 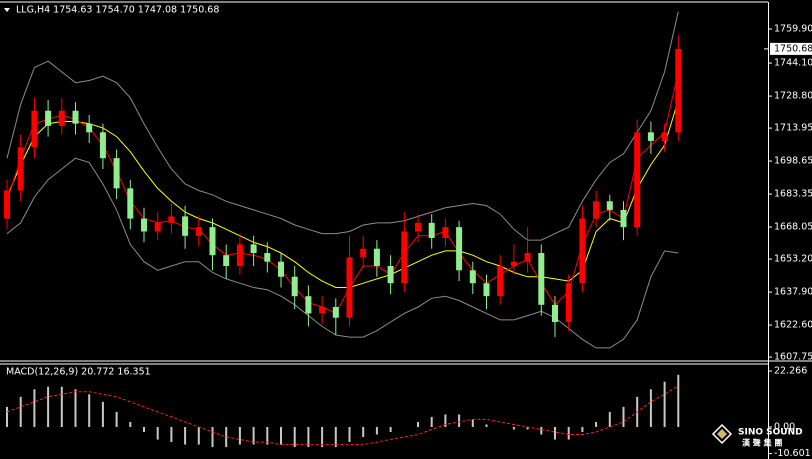 What do you see at coordinates (342, 415) in the screenshot?
I see `signal-line` at bounding box center [342, 415].